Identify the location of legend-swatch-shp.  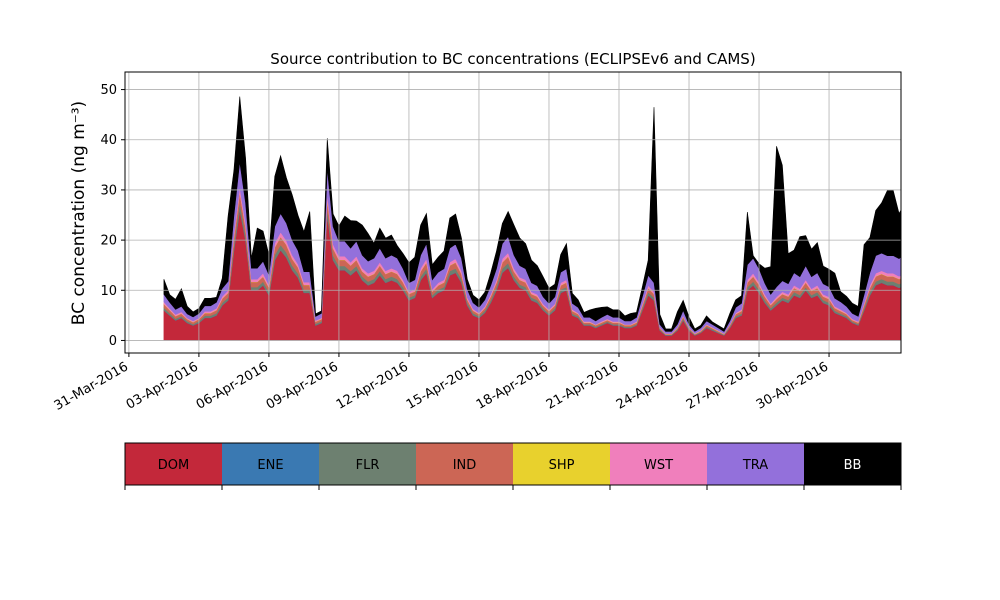
(561, 464).